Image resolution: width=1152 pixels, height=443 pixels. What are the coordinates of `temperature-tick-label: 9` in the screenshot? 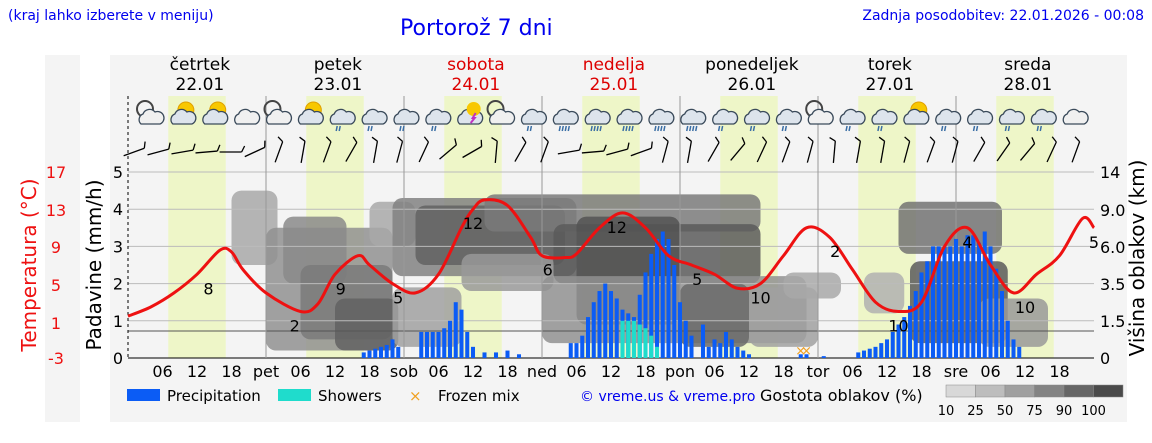 It's located at (56, 247).